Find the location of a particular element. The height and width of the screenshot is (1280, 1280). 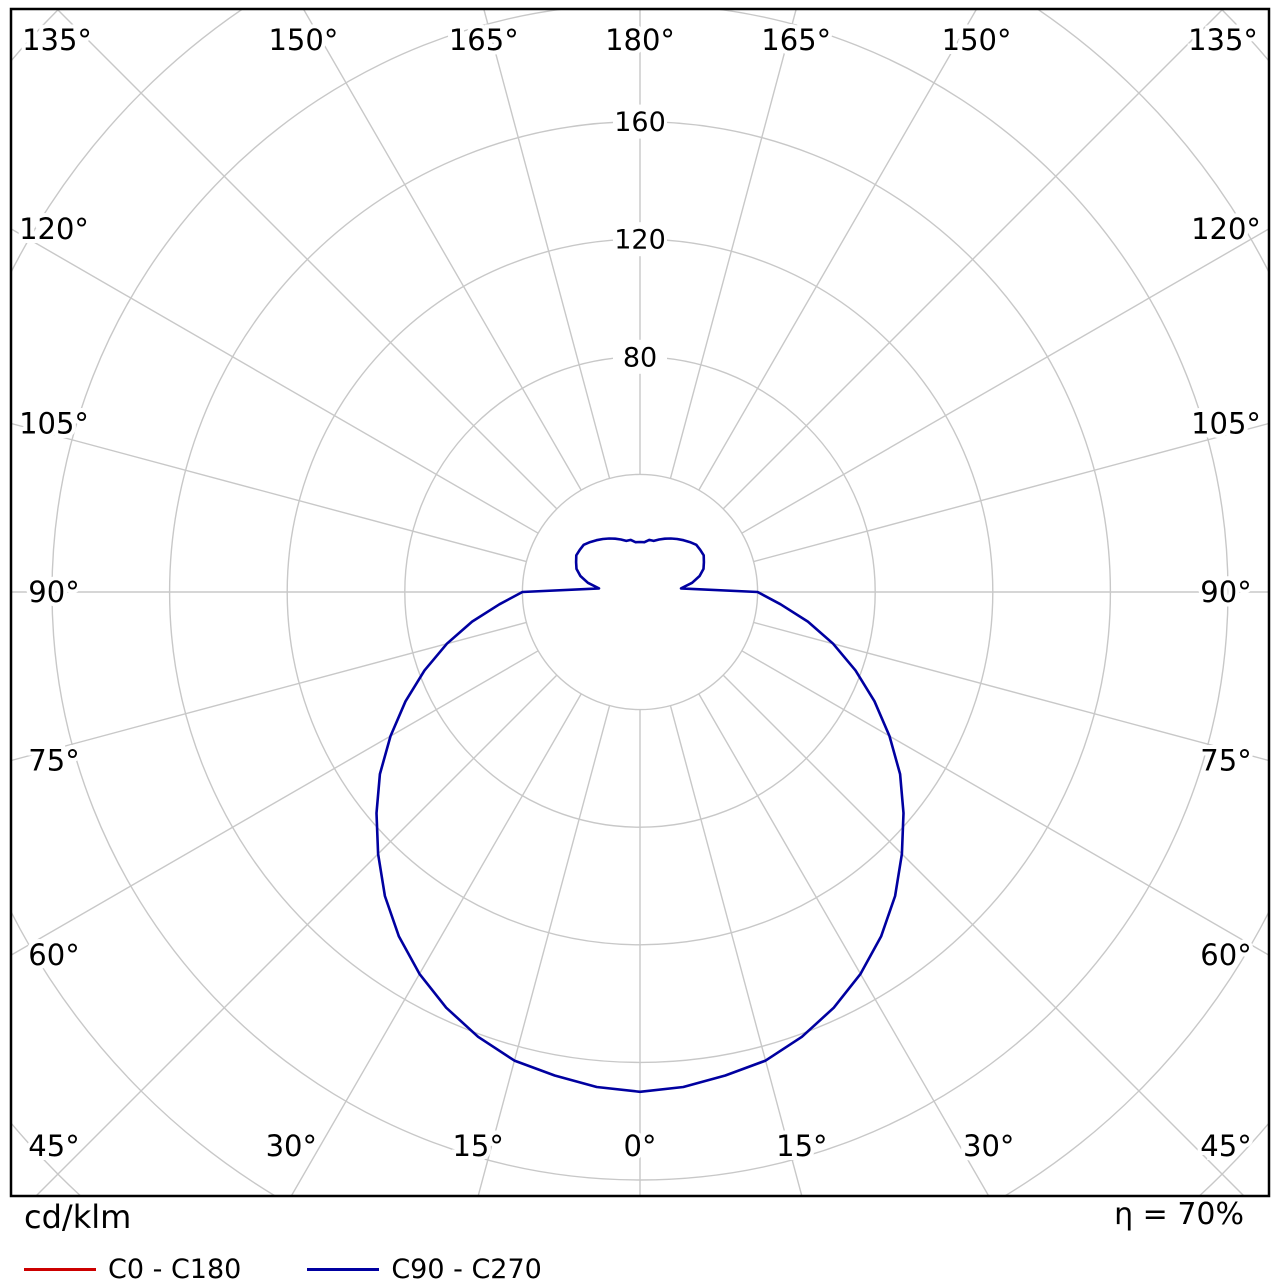

legend-label-c90-c270: C90 - C270 is located at coordinates (466, 1267).